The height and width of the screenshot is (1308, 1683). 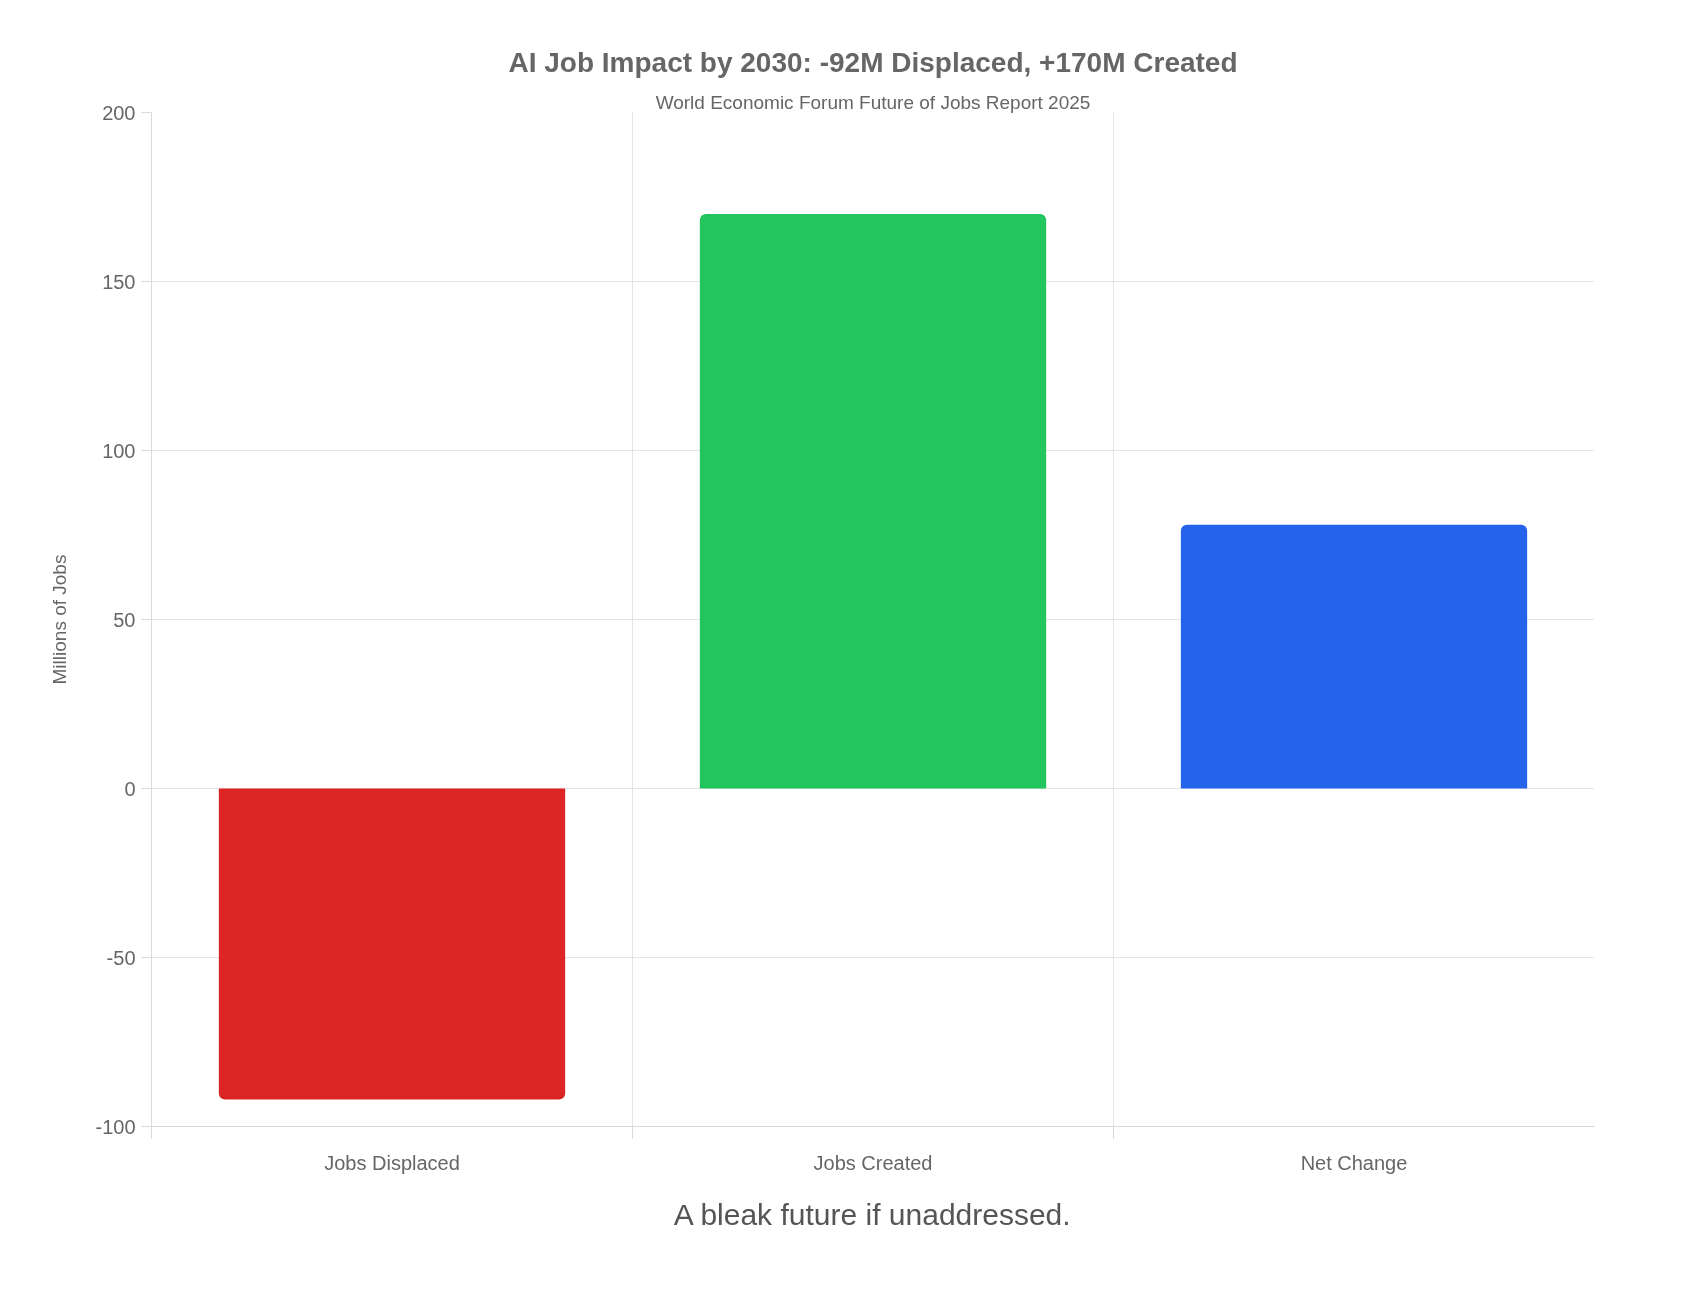 I want to click on chart-subtitle: World Economic Forum Future of Jobs Report 2025, so click(x=873, y=102).